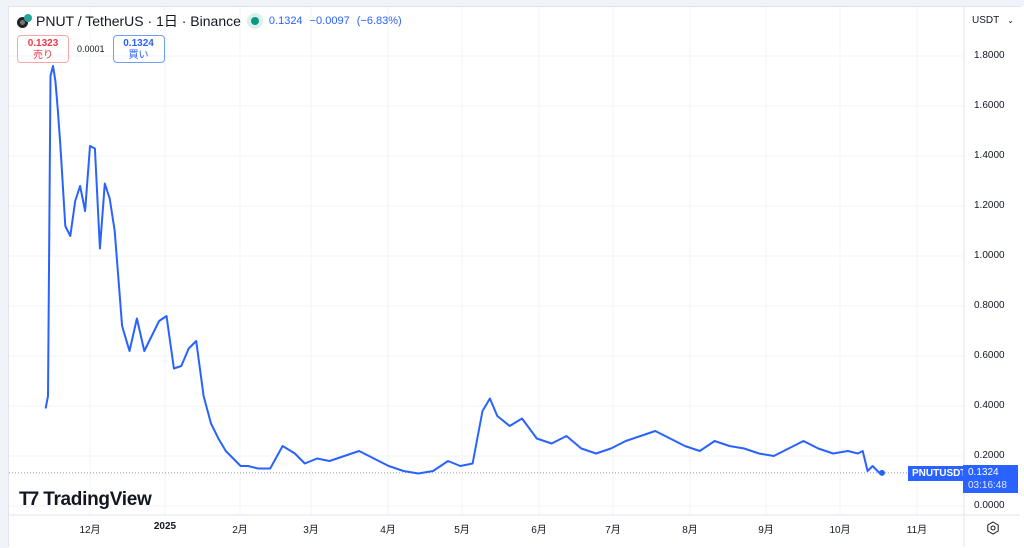  Describe the element at coordinates (989, 455) in the screenshot. I see `price-axis-label: 0.2000` at that location.